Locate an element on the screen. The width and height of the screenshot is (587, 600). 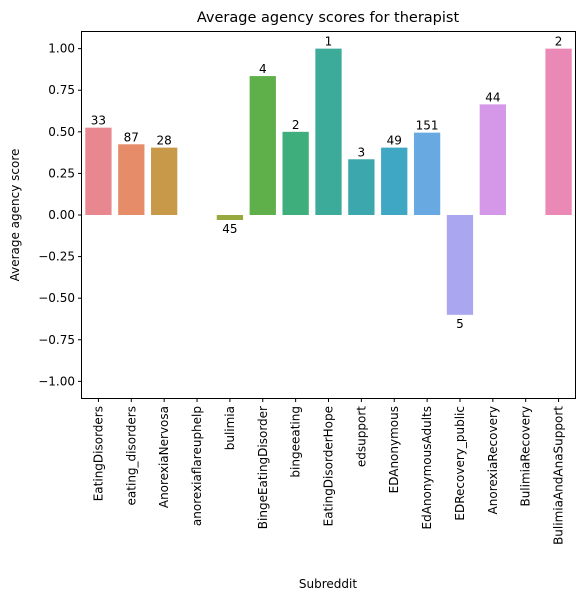
x-tick-label: BulimiaRecovery is located at coordinates (526, 456).